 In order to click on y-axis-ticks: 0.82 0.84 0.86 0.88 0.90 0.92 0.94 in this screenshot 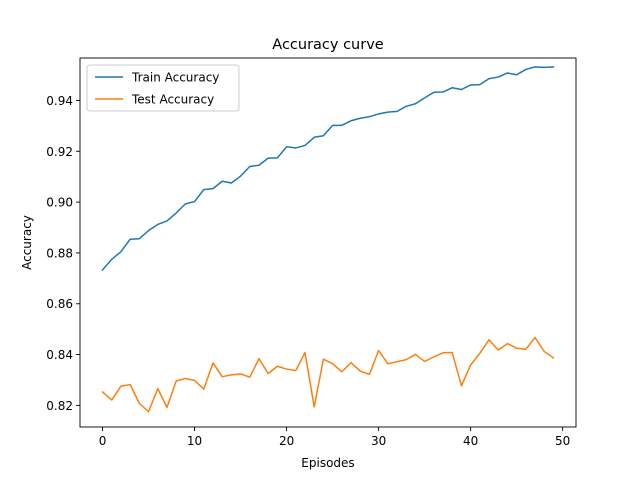, I will do `click(63, 253)`.